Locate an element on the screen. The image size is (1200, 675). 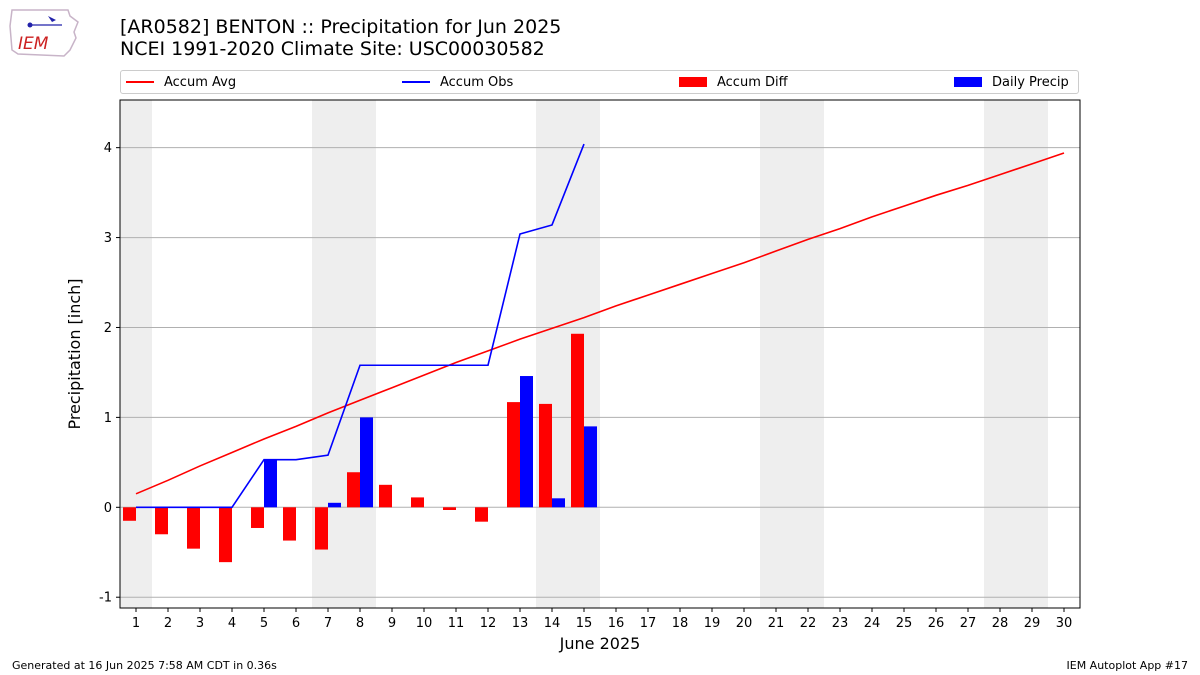
x-tick-label: 29 is located at coordinates (1032, 623).